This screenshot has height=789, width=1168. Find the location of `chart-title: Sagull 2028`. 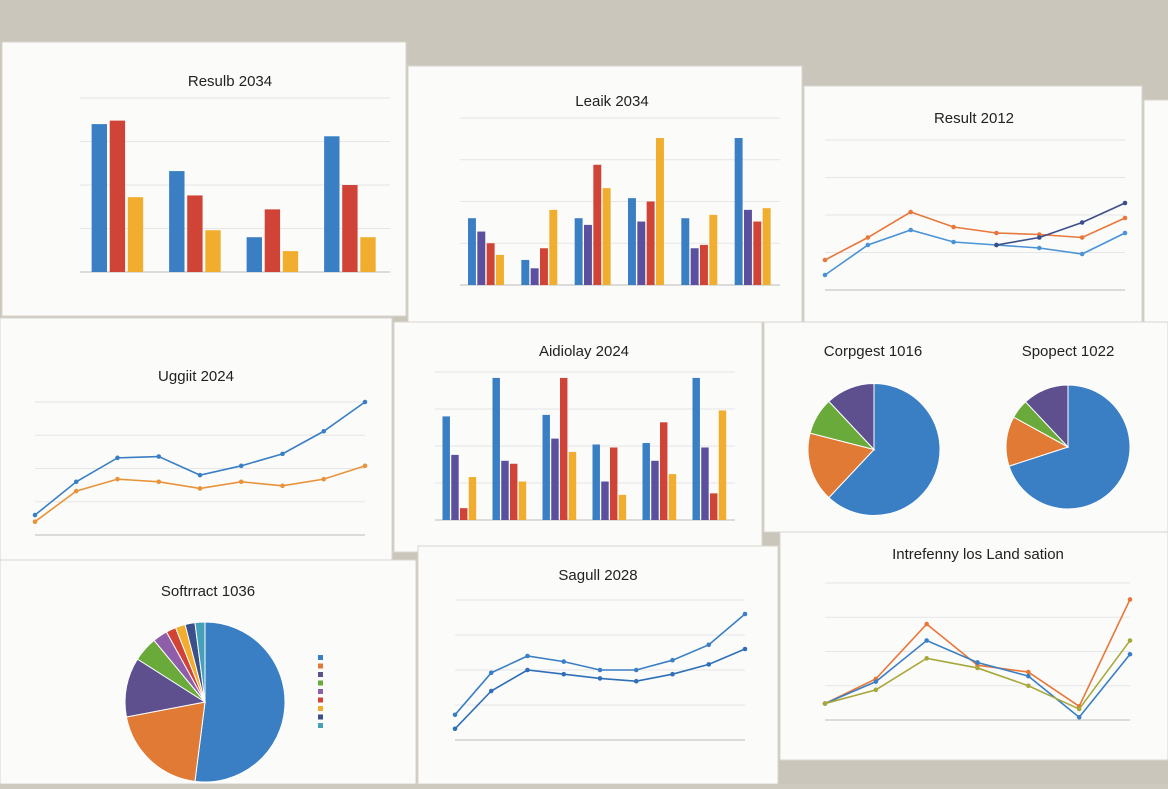

chart-title: Sagull 2028 is located at coordinates (597, 575).